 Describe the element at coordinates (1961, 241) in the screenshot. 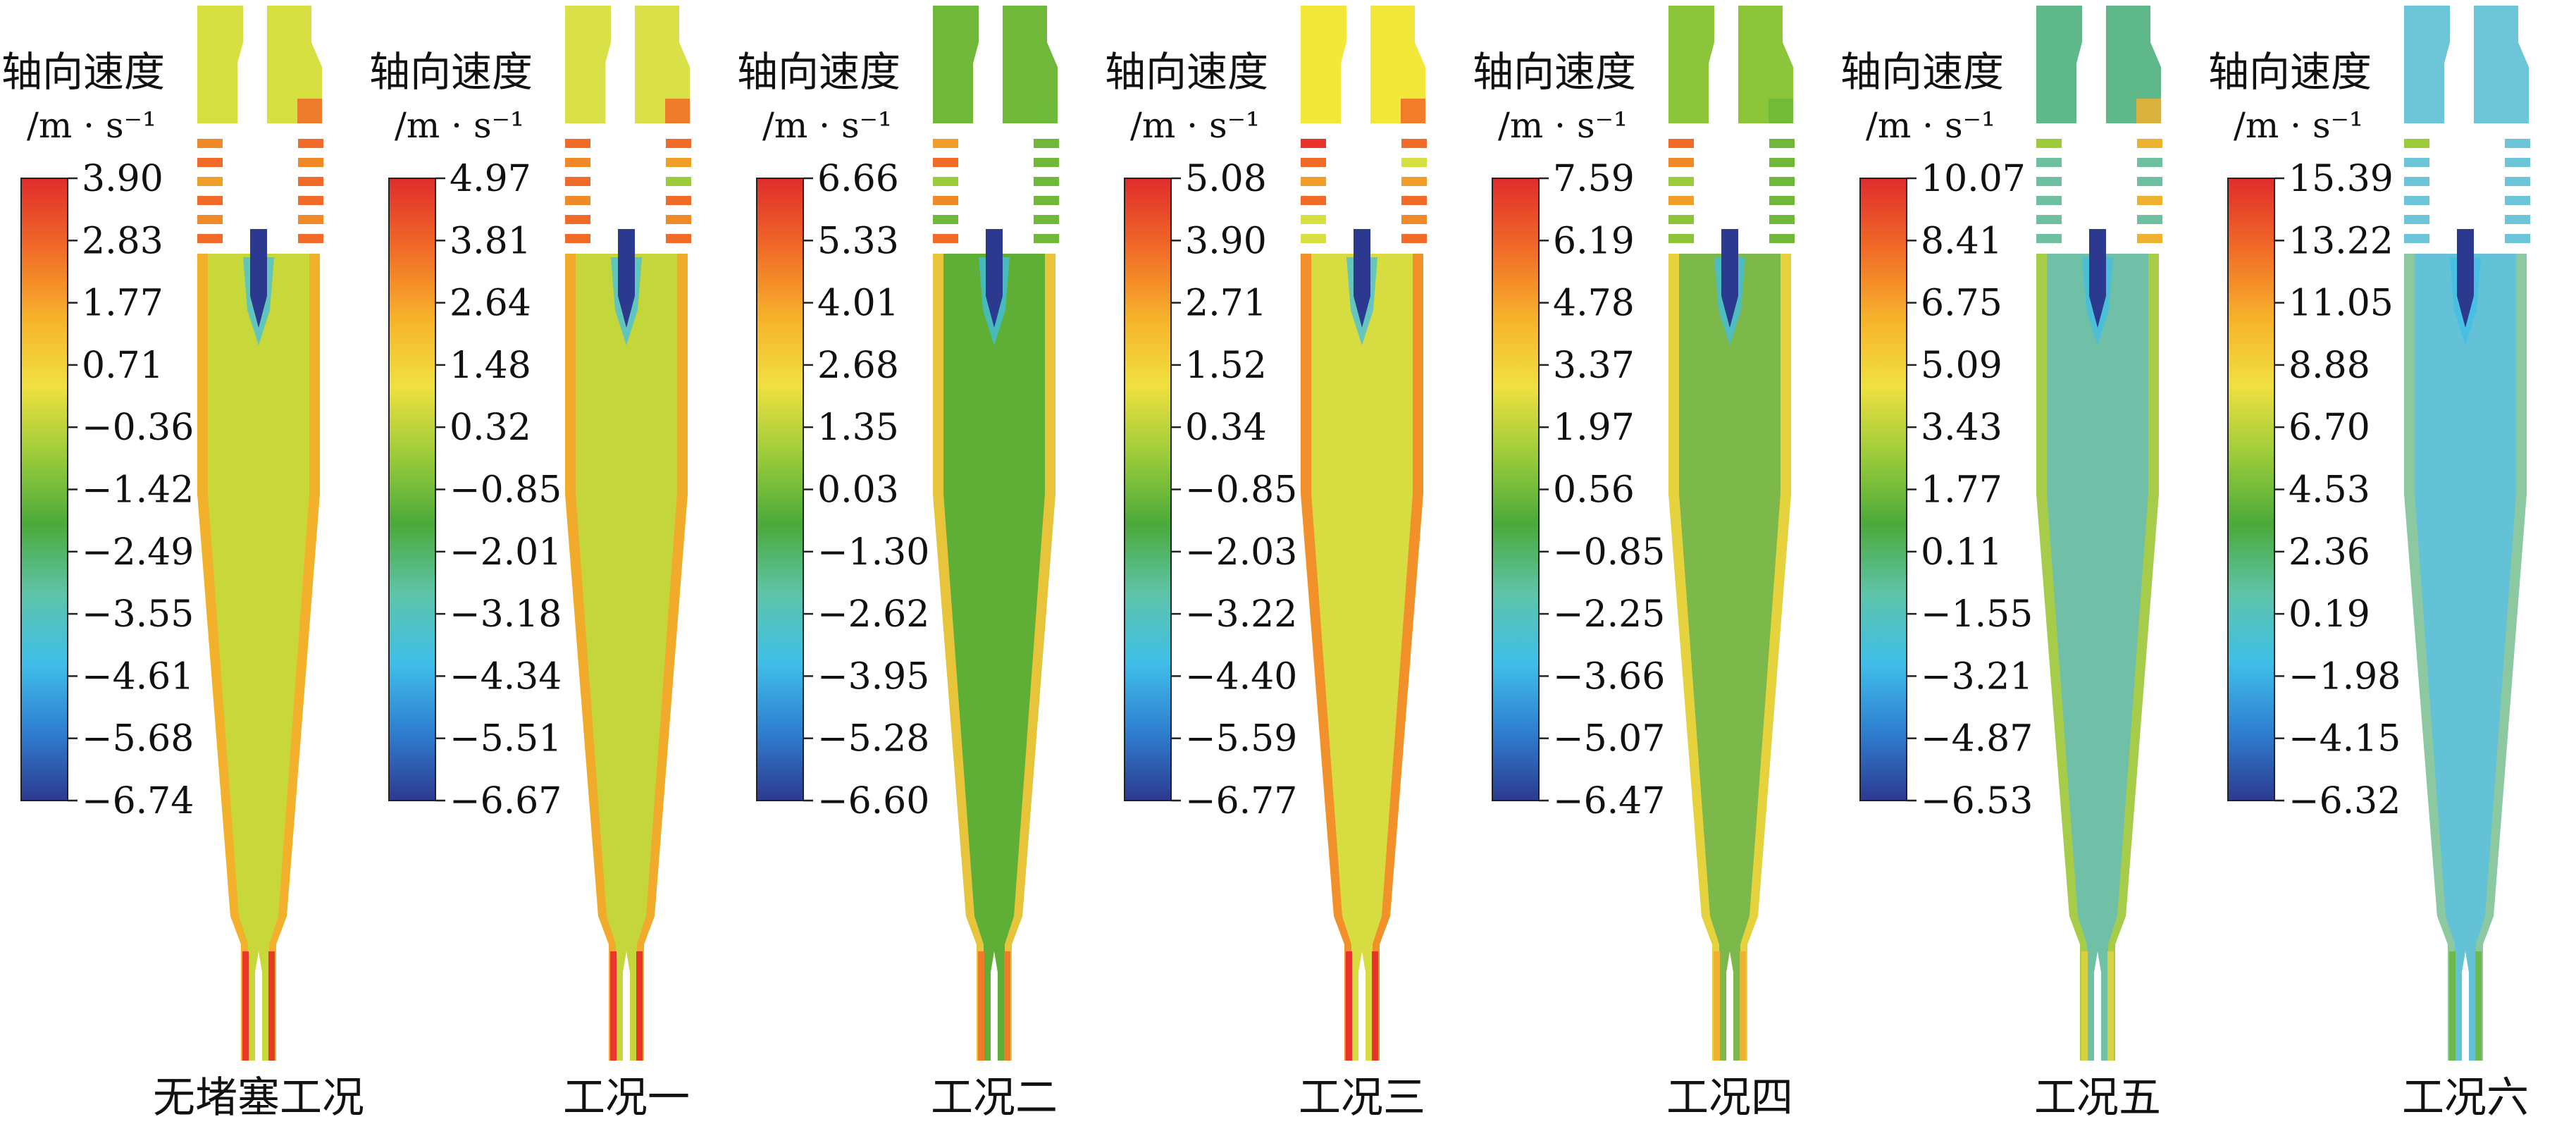

I see `colorbar-tick-label: 8.41` at that location.